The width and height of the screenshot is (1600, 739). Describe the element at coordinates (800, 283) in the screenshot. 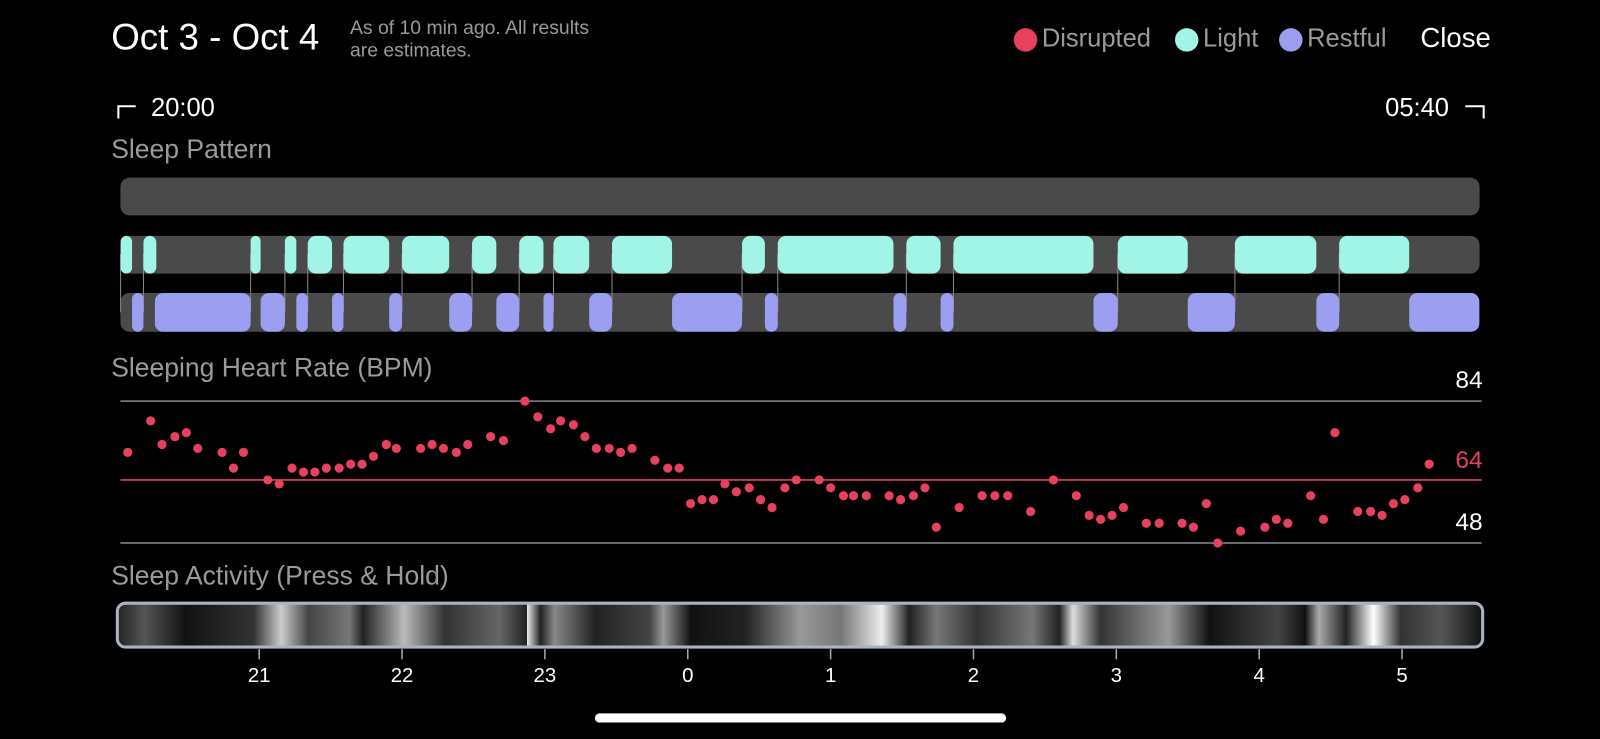

I see `sleep-pattern` at that location.